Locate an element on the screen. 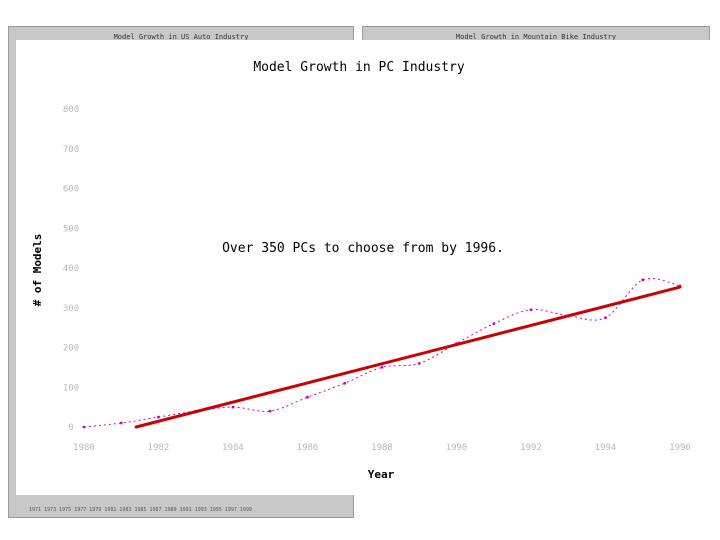 The height and width of the screenshot is (540, 720). x-tick-label: 1996 is located at coordinates (680, 448).